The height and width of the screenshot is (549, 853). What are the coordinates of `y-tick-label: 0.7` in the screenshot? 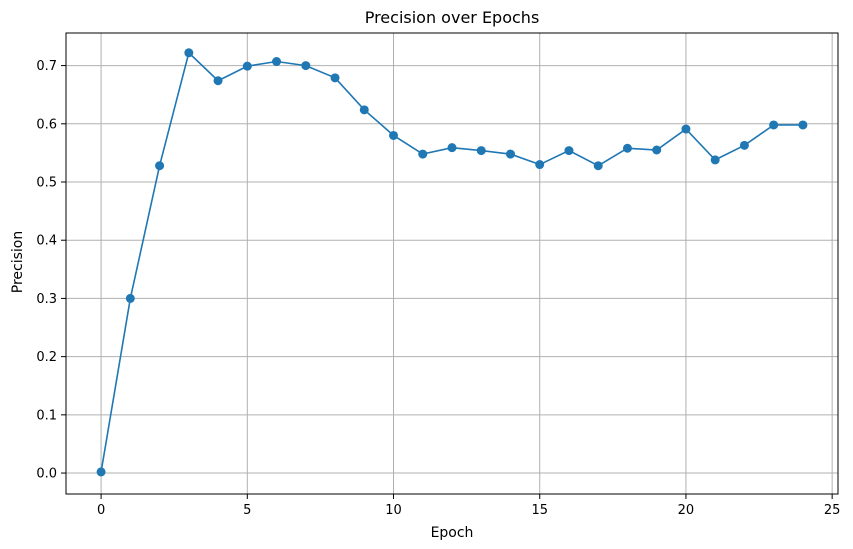 It's located at (46, 66).